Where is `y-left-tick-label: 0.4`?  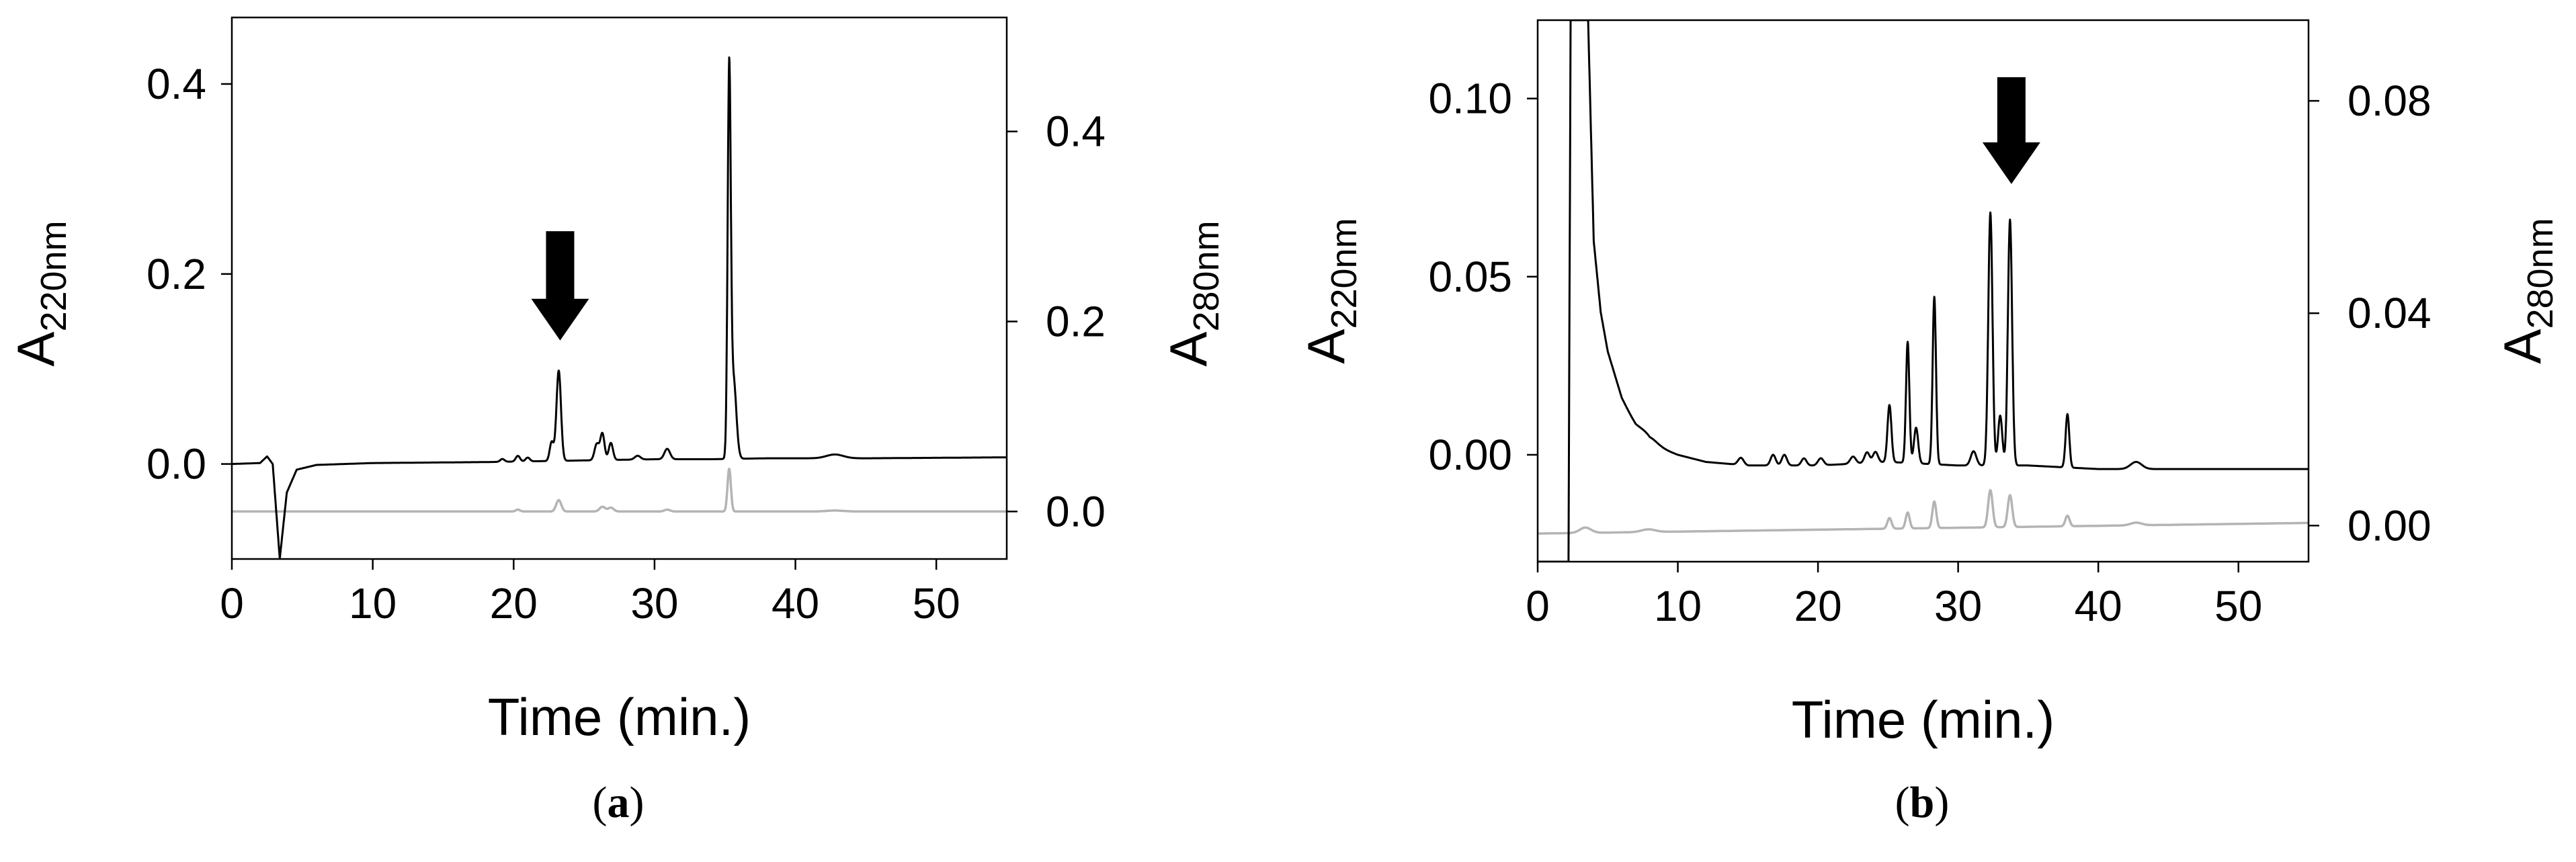 y-left-tick-label: 0.4 is located at coordinates (176, 84).